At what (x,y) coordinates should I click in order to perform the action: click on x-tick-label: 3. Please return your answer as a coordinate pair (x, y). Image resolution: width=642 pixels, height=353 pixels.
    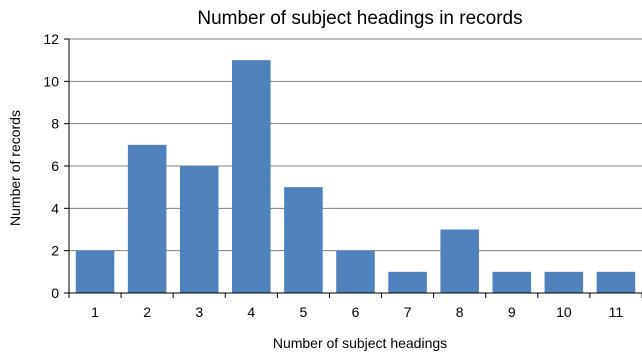
    Looking at the image, I should click on (199, 312).